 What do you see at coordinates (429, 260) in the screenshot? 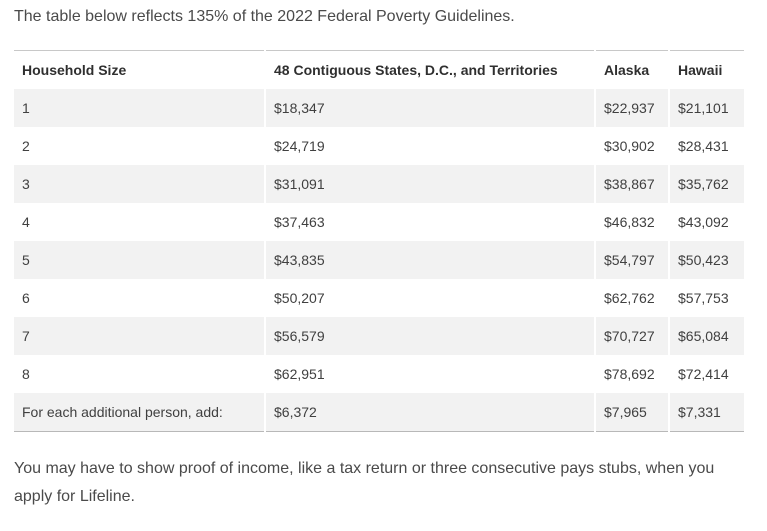
I see `cell-contiguous: $43,835` at bounding box center [429, 260].